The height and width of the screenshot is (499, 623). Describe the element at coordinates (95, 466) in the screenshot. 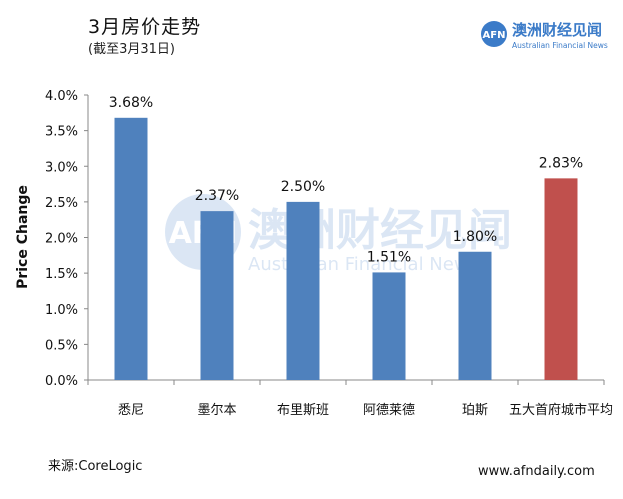

I see `source-note: 来源:CoreLogic` at that location.